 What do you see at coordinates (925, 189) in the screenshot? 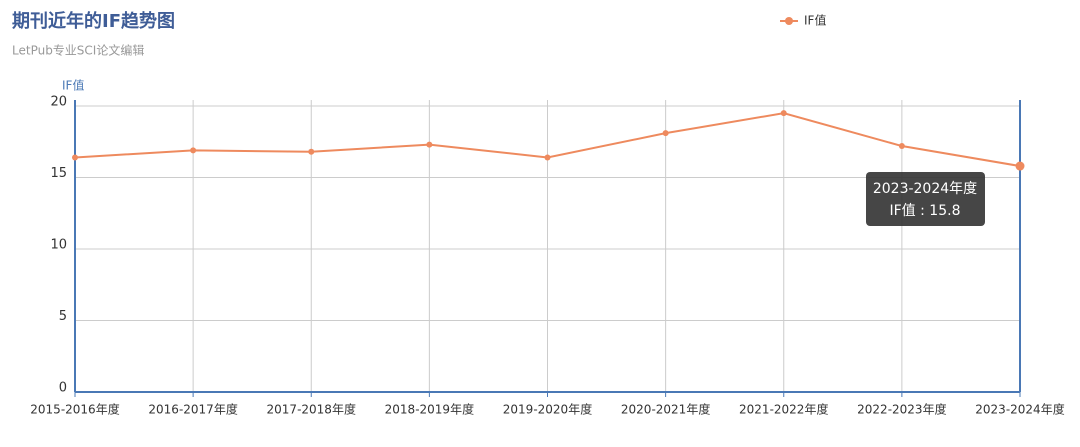
I see `tooltip-title: 2023-2024年度` at bounding box center [925, 189].